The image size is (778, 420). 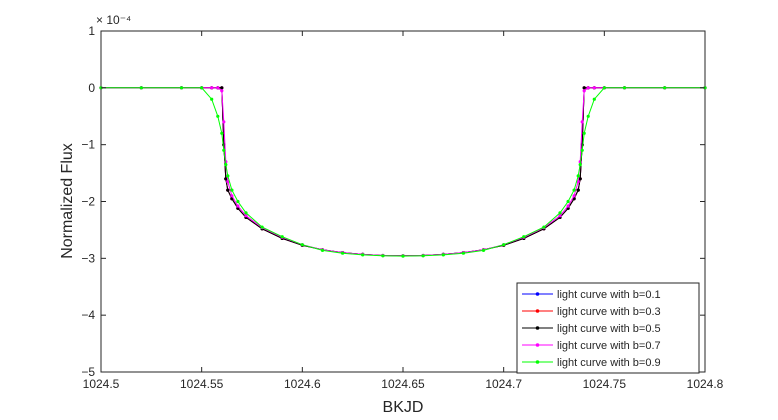 I want to click on y-axis-label: Normalized Flux, so click(x=67, y=201).